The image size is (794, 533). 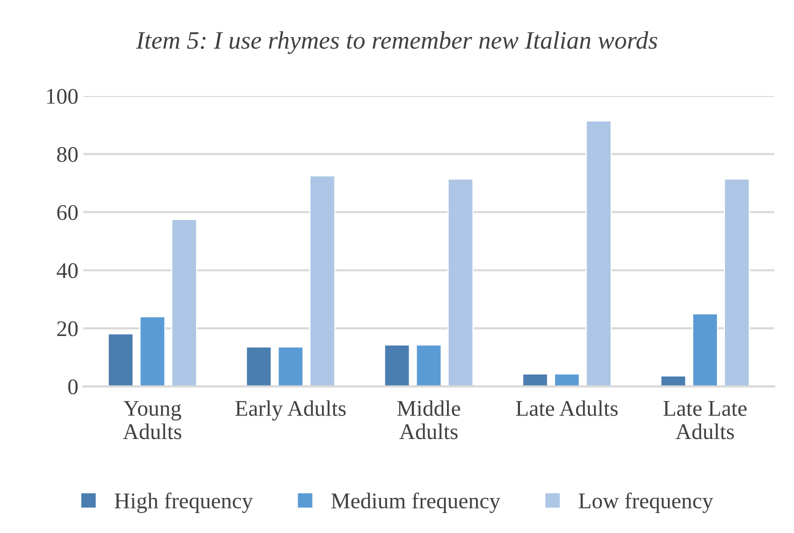 What do you see at coordinates (67, 212) in the screenshot?
I see `y-tick-label: 60` at bounding box center [67, 212].